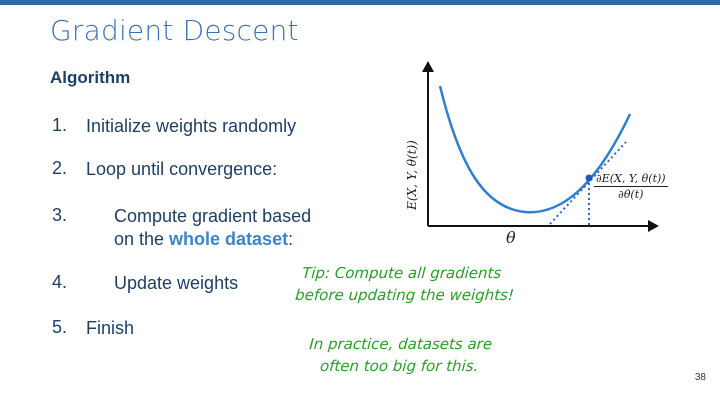 The width and height of the screenshot is (720, 405). I want to click on gradient-numerator: ∂E(X, Y, θ(t)), so click(631, 179).